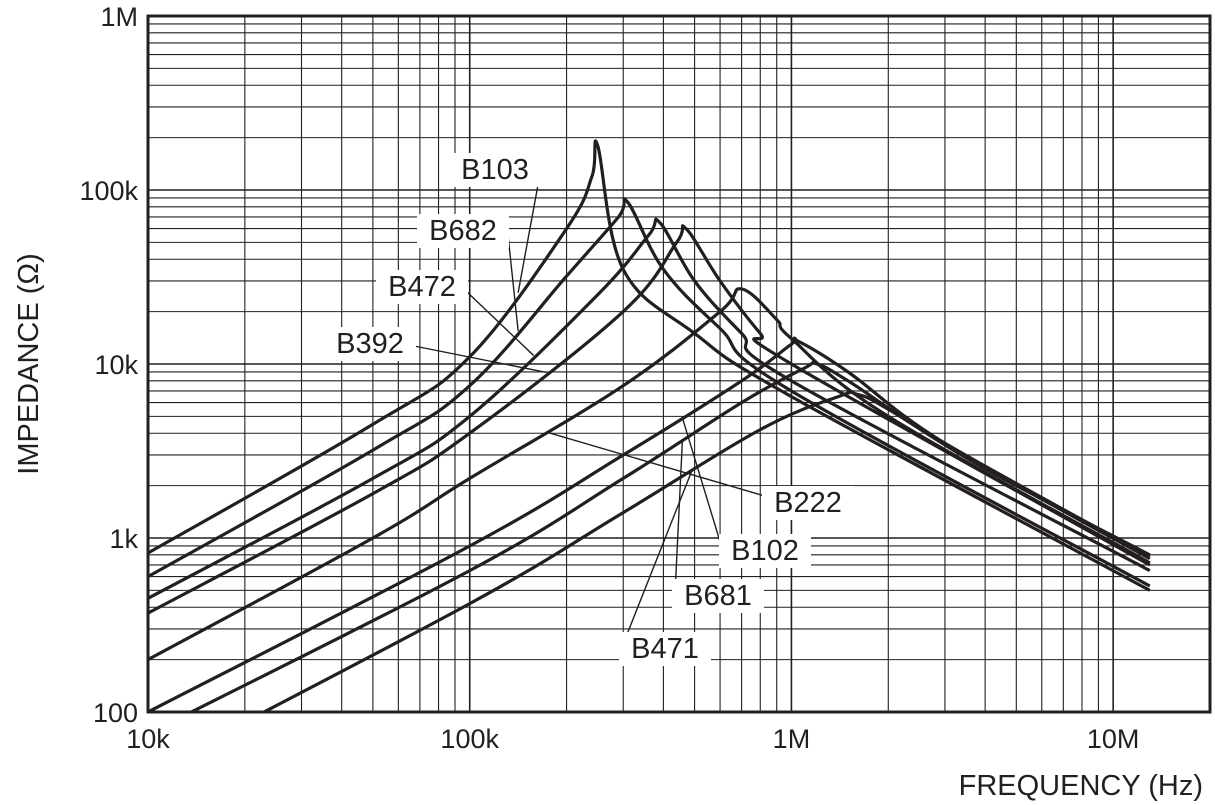 This screenshot has width=1215, height=805. What do you see at coordinates (657, 464) in the screenshot?
I see `leader-b222` at bounding box center [657, 464].